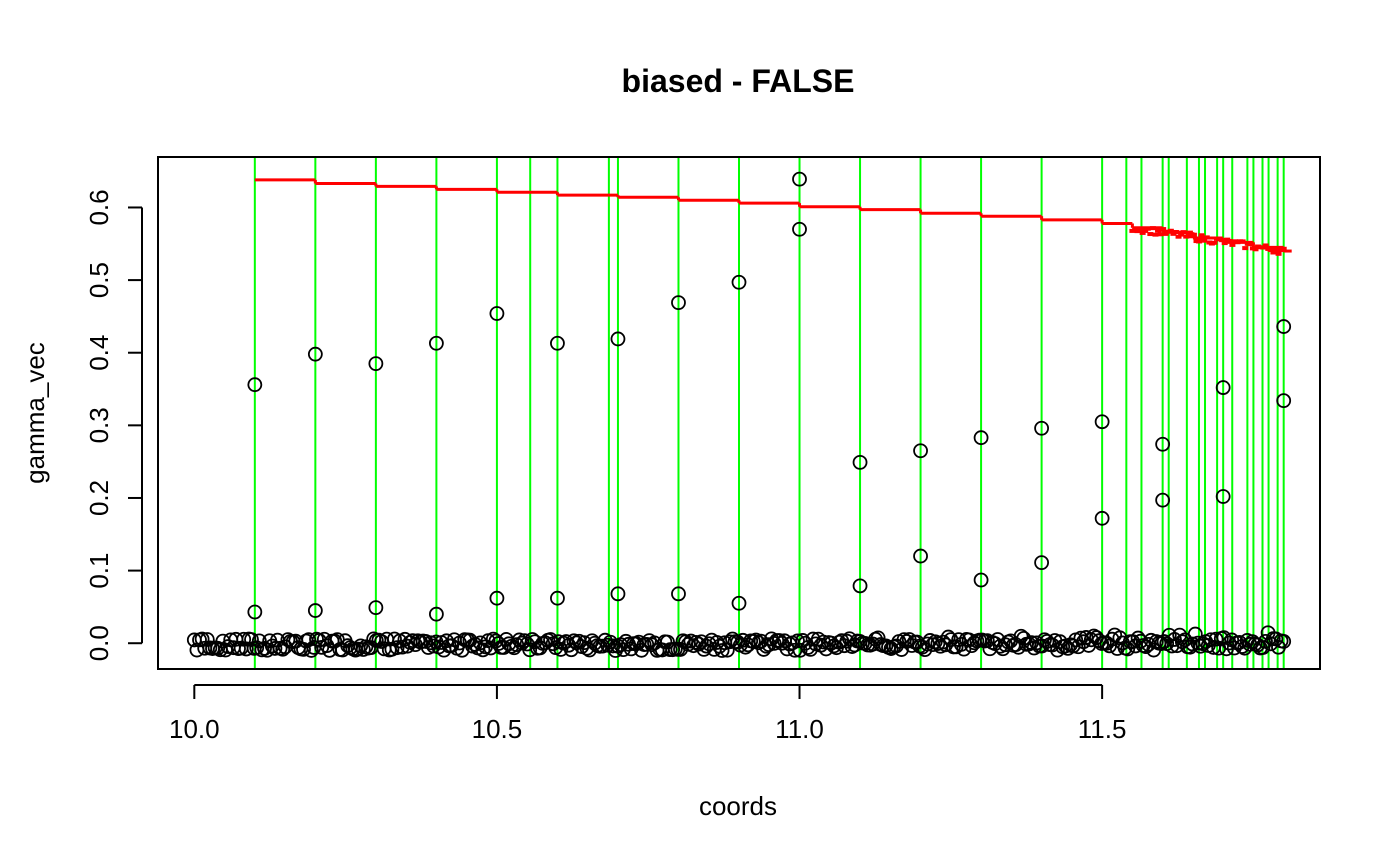 The image size is (1400, 865). What do you see at coordinates (99, 571) in the screenshot?
I see `y-tick-label-1: 0.1` at bounding box center [99, 571].